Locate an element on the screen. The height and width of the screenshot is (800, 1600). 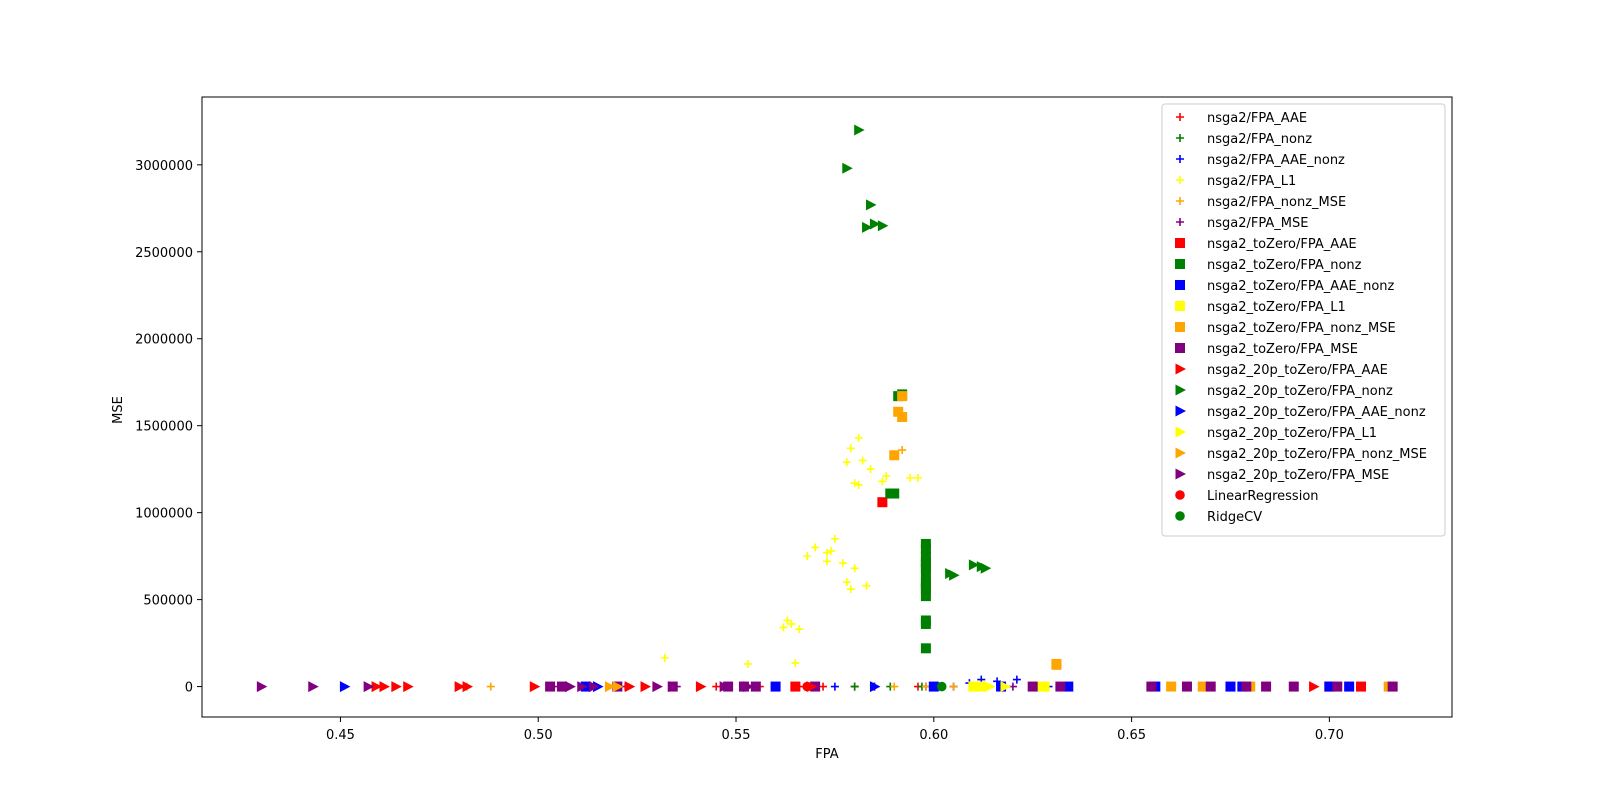
legend-label: nsga2/FPA_L1 is located at coordinates (1251, 181).